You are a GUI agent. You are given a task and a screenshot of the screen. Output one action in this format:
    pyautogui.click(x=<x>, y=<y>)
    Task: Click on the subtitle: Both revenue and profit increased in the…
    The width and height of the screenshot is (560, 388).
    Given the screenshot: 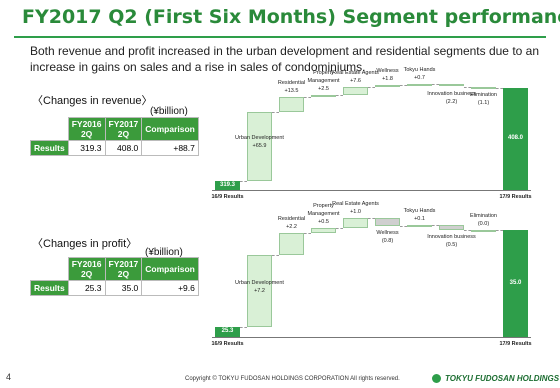 What is the action you would take?
    pyautogui.click(x=285, y=59)
    